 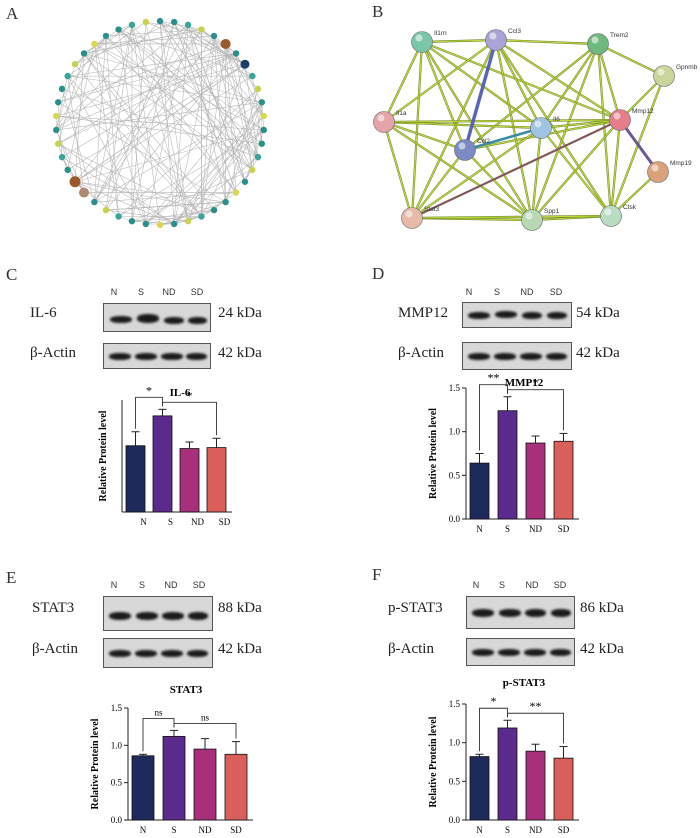 What do you see at coordinates (462, 146) in the screenshot?
I see `node-highlight` at bounding box center [462, 146].